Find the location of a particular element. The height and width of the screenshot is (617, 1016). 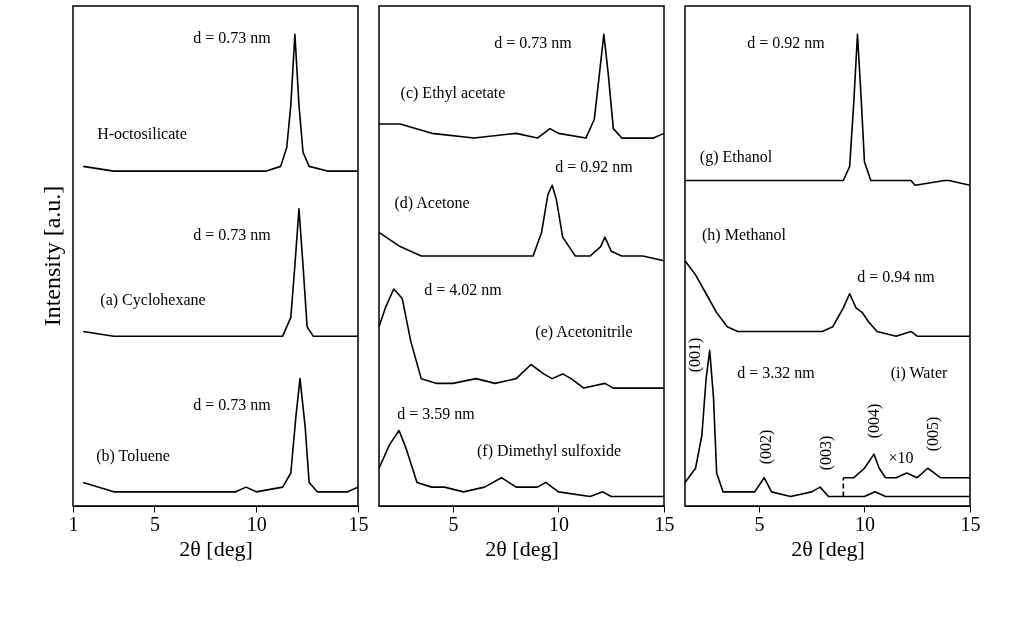

annotation: (g) Ethanol is located at coordinates (736, 157).